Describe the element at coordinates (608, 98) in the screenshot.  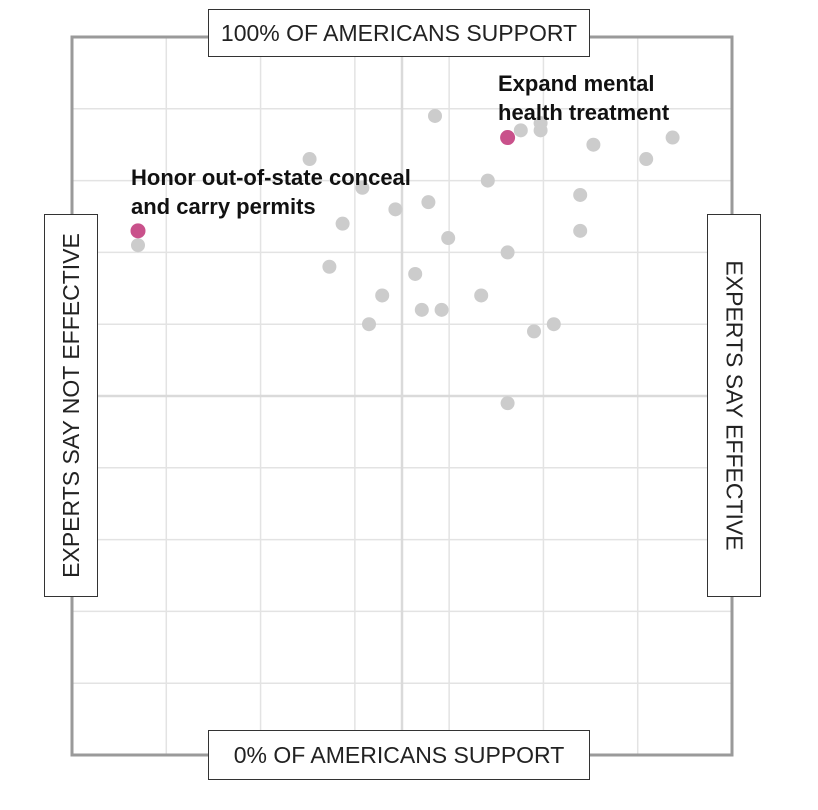
I see `annotation-expand-mental-health: Expand mental health treatment` at that location.